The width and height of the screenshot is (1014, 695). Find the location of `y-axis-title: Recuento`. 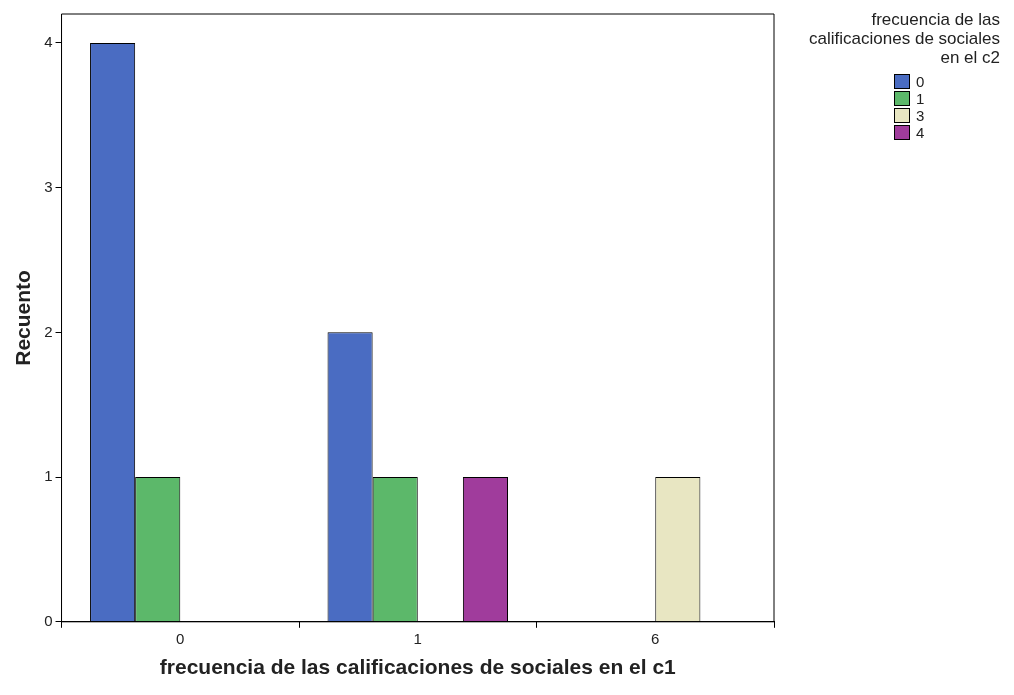

y-axis-title: Recuento is located at coordinates (23, 318).